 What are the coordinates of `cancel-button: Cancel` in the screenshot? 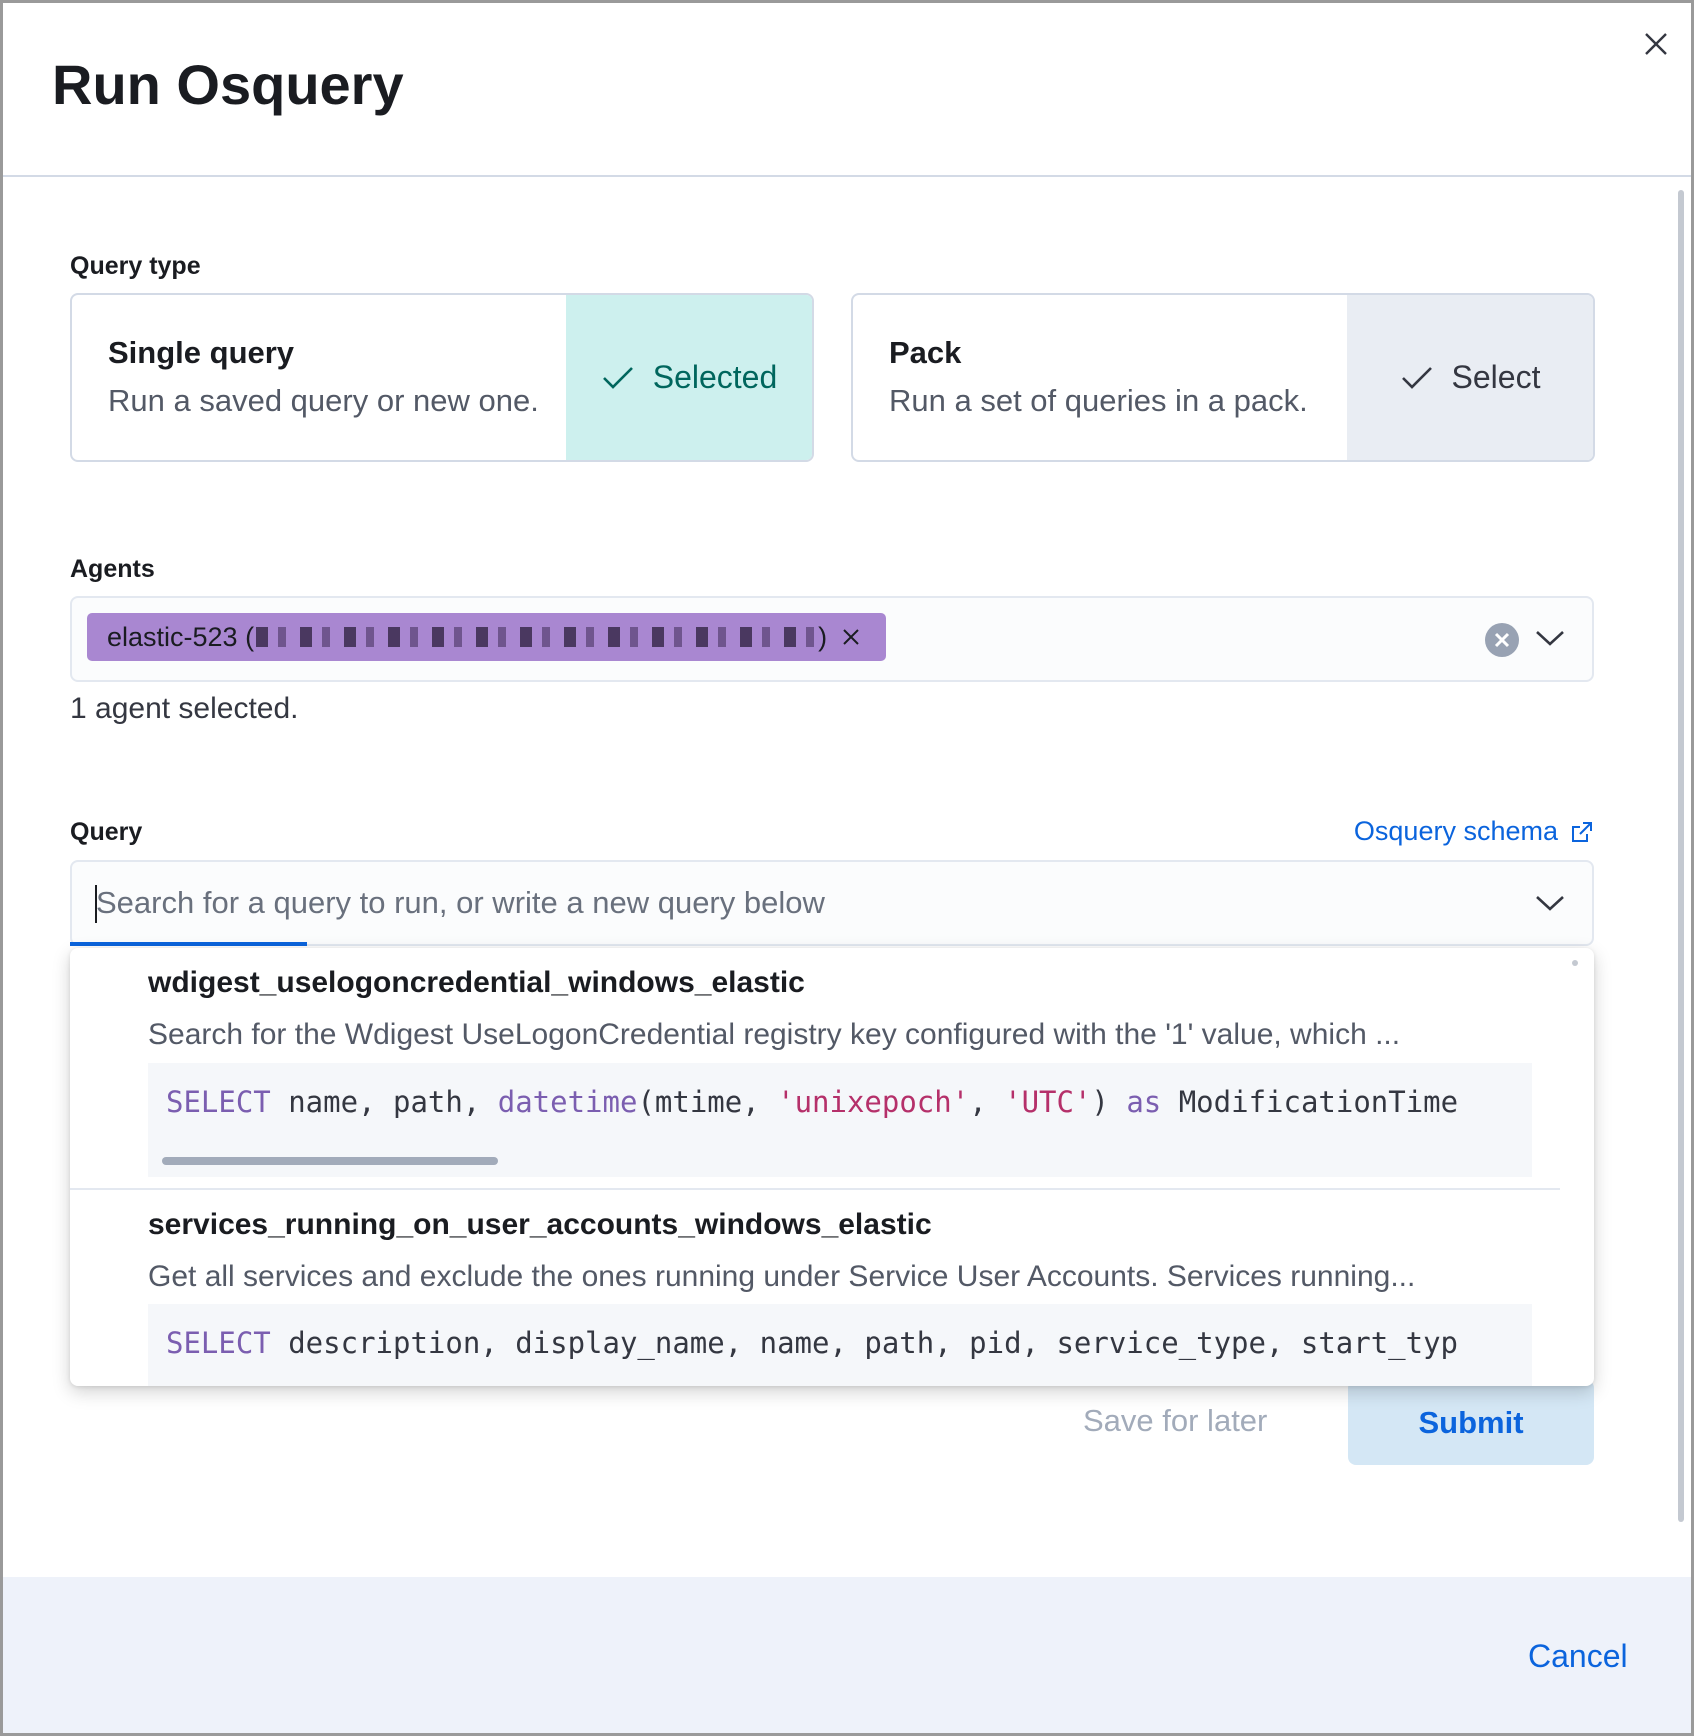 It's located at (1578, 1656).